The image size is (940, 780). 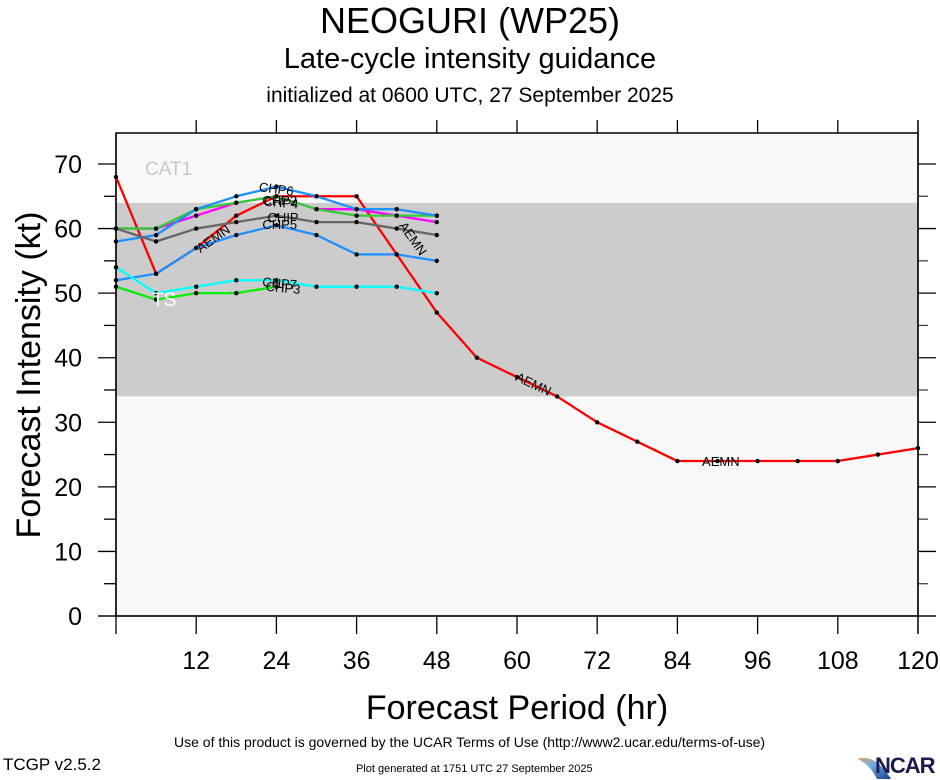 What do you see at coordinates (517, 708) in the screenshot?
I see `x-axis-label: Forecast Period (hr)` at bounding box center [517, 708].